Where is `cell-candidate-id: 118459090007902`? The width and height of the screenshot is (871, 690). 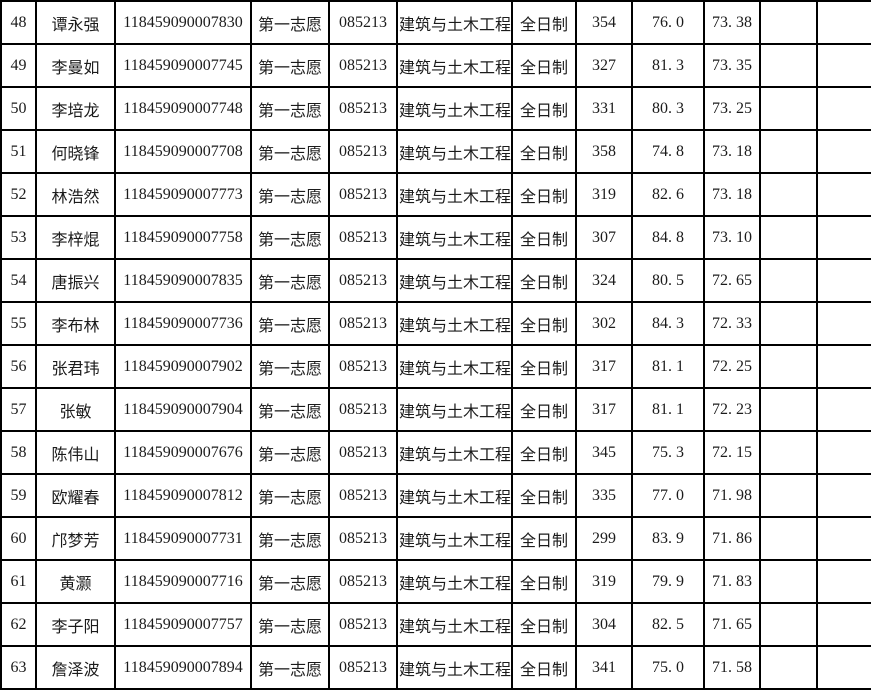
cell-candidate-id: 118459090007902 is located at coordinates (183, 366).